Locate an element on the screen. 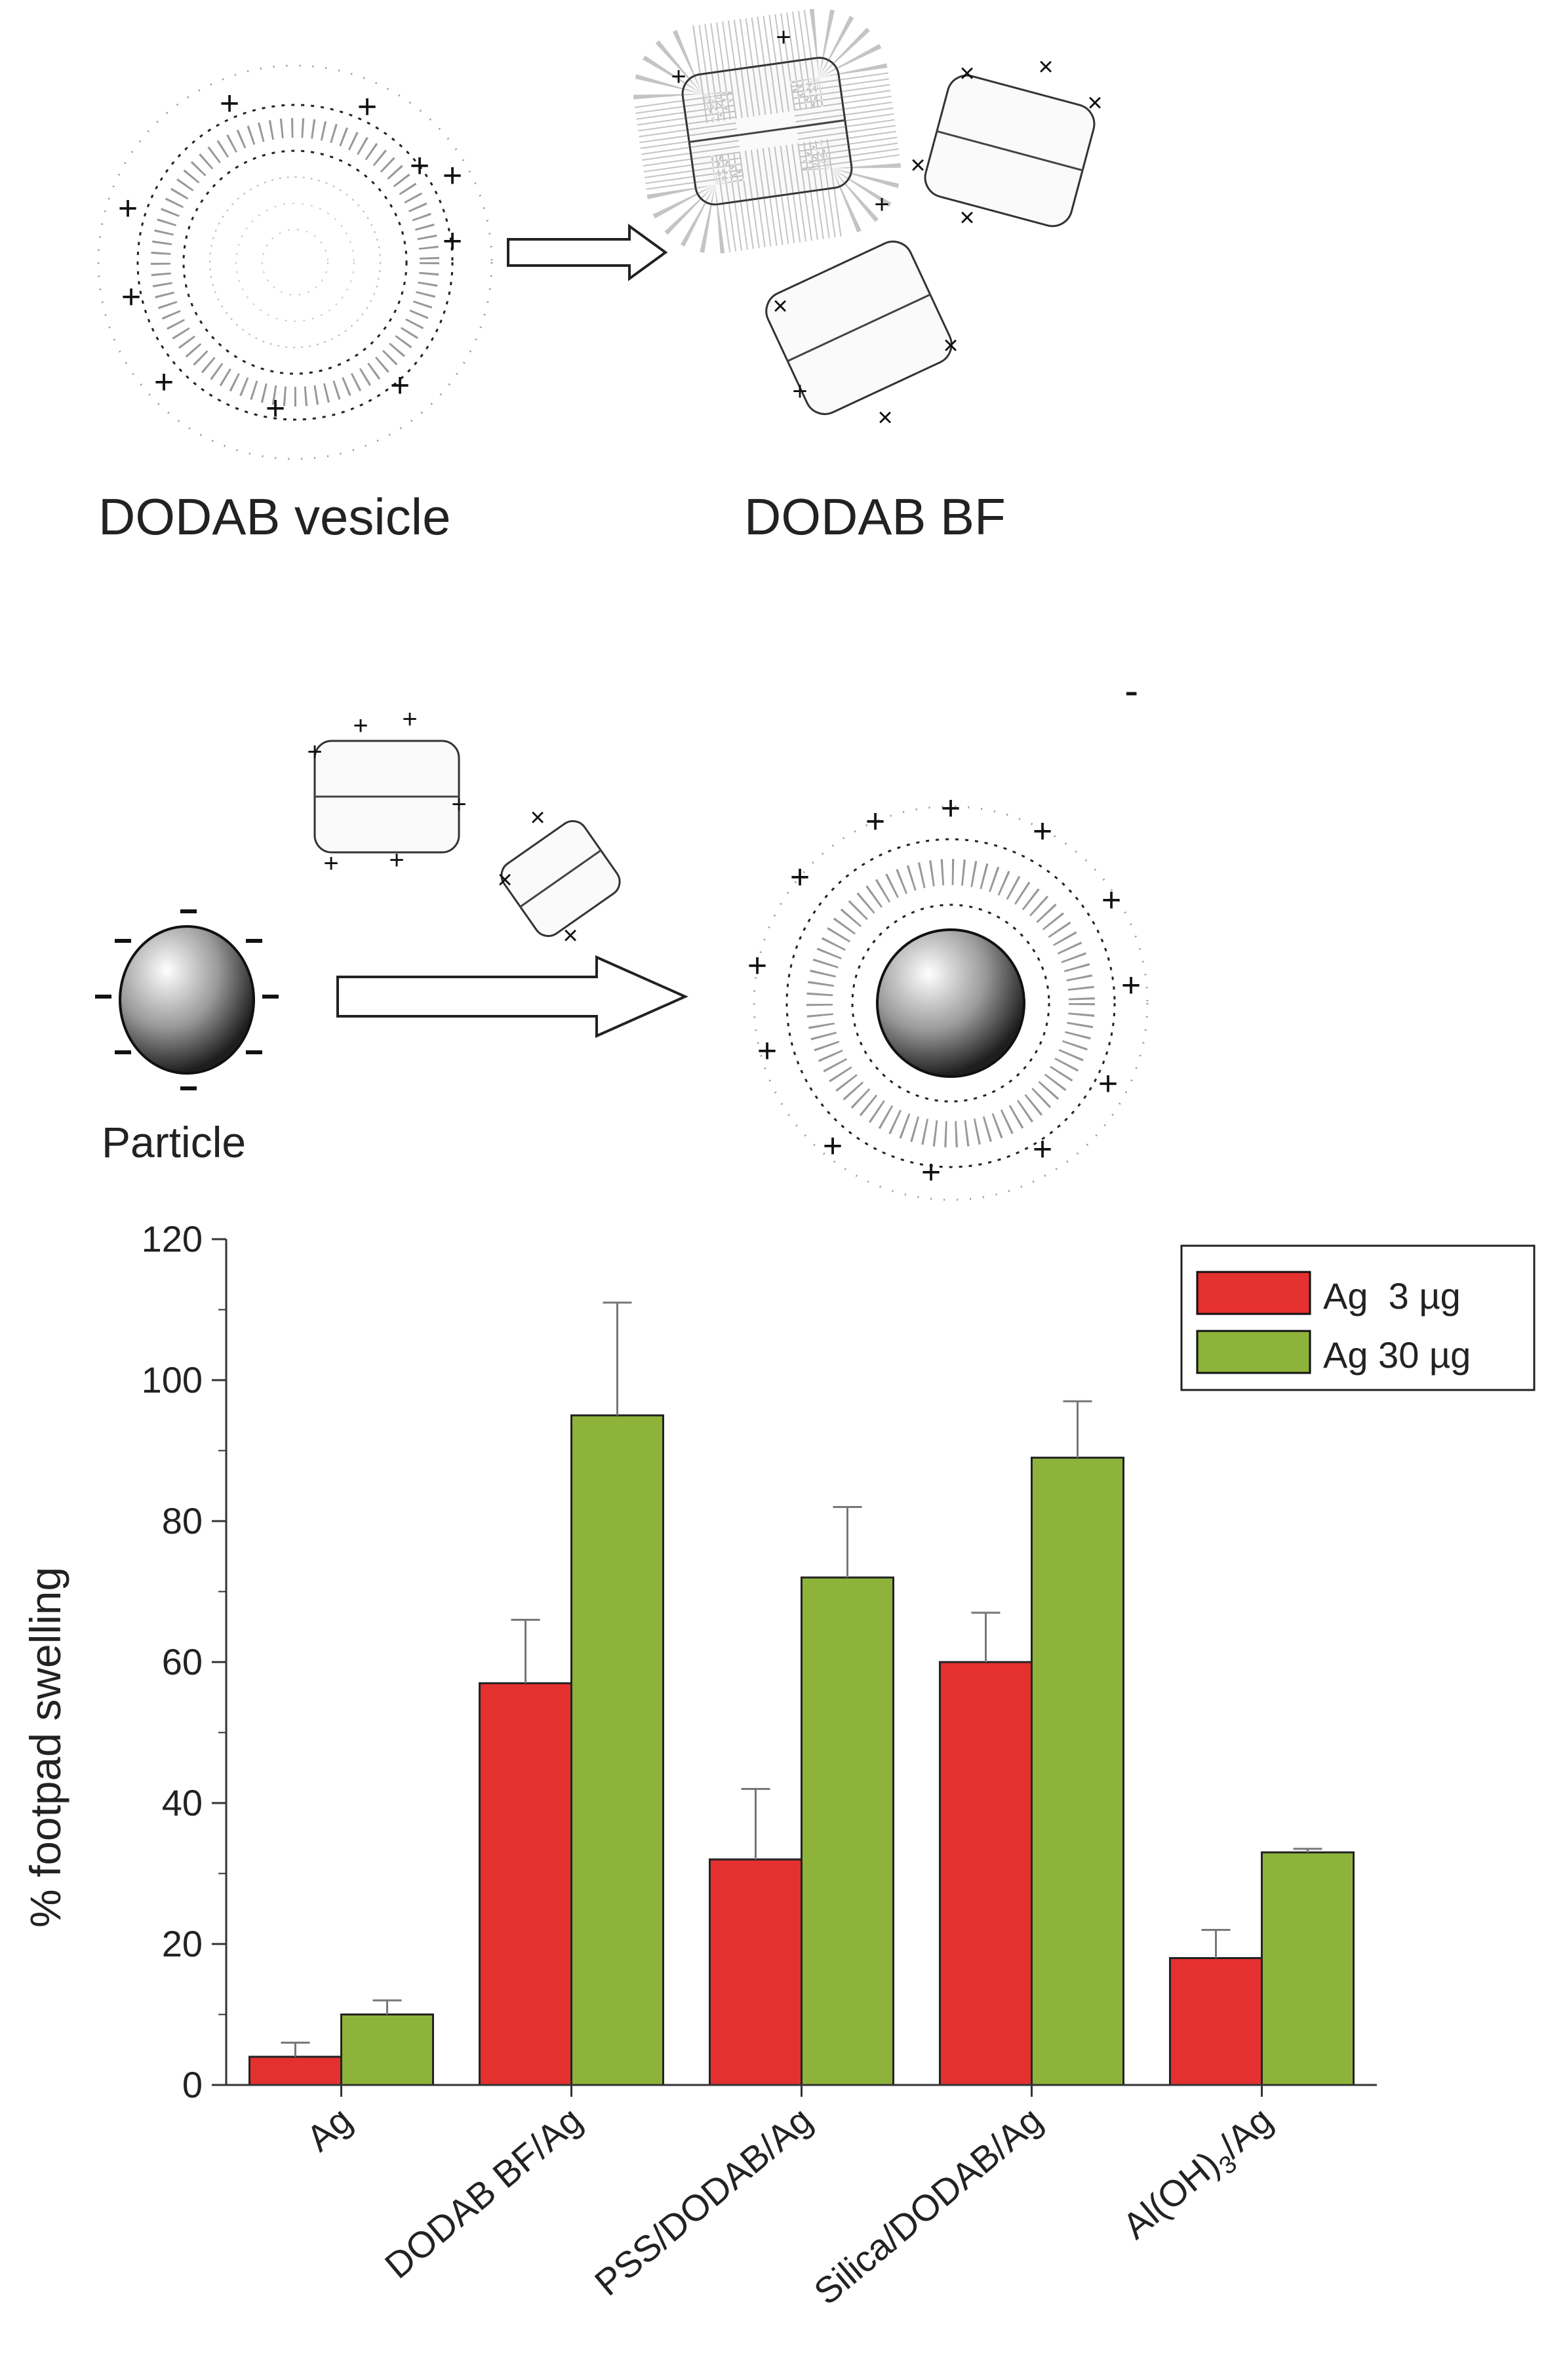 This screenshot has width=1567, height=2380. legend-label-ag-30ug: Ag 30 µg is located at coordinates (1397, 1355).